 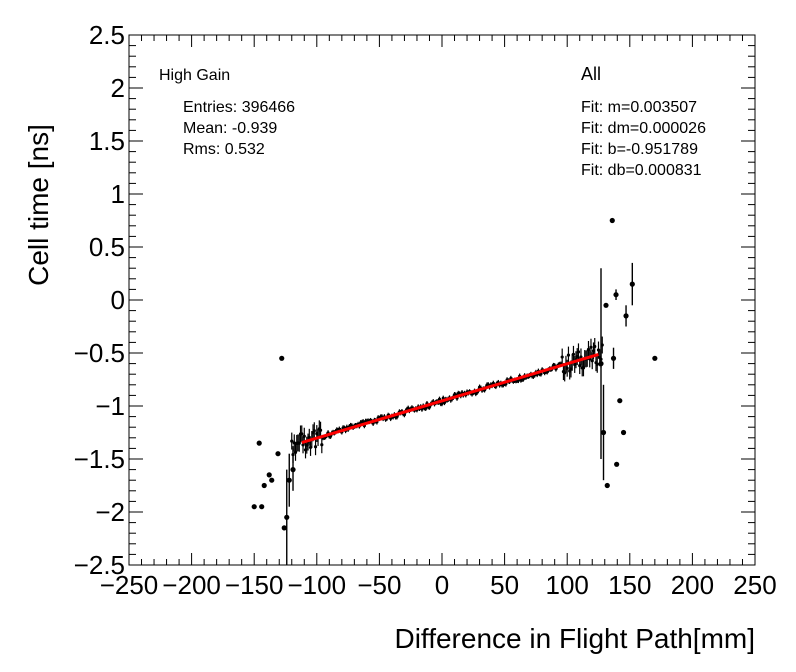 I want to click on y-tick-label: 0, so click(x=118, y=300).